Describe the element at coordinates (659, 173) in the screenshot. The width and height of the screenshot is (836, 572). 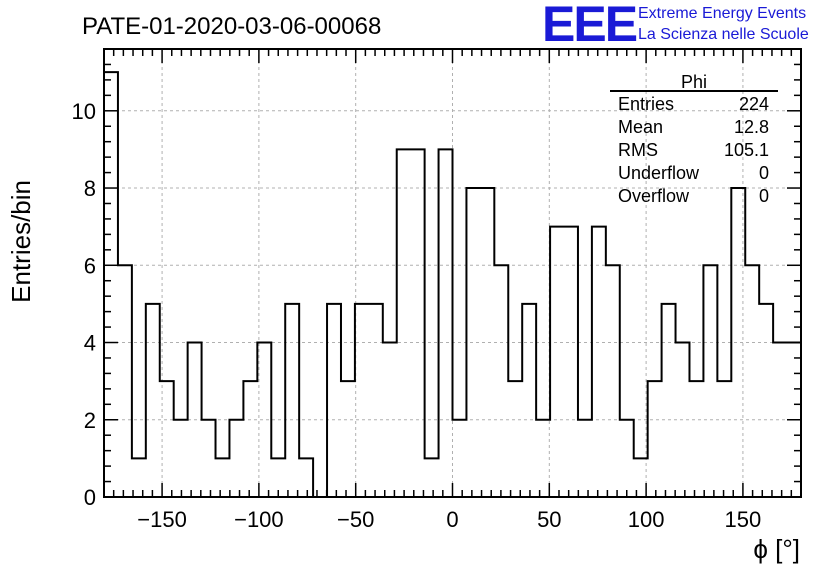
I see `stats-row-label: Underflow` at that location.